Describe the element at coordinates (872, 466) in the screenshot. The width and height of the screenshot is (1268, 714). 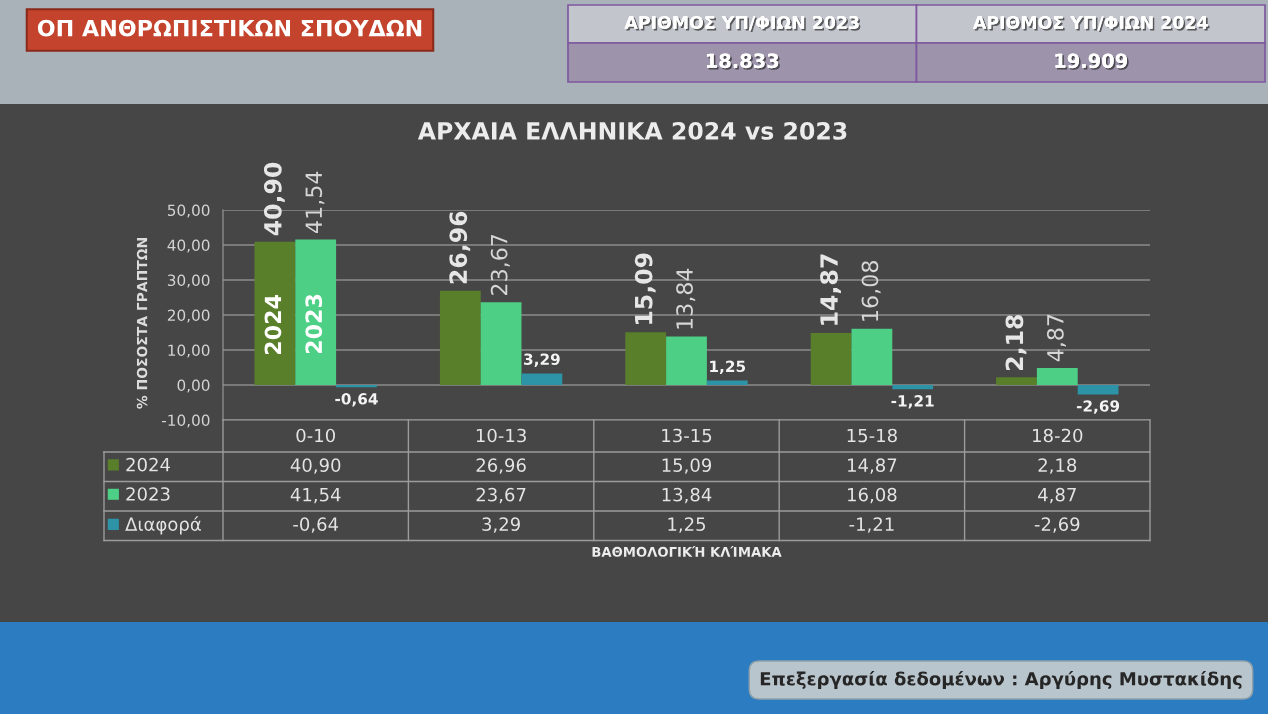
I see `data-label: 14,87` at that location.